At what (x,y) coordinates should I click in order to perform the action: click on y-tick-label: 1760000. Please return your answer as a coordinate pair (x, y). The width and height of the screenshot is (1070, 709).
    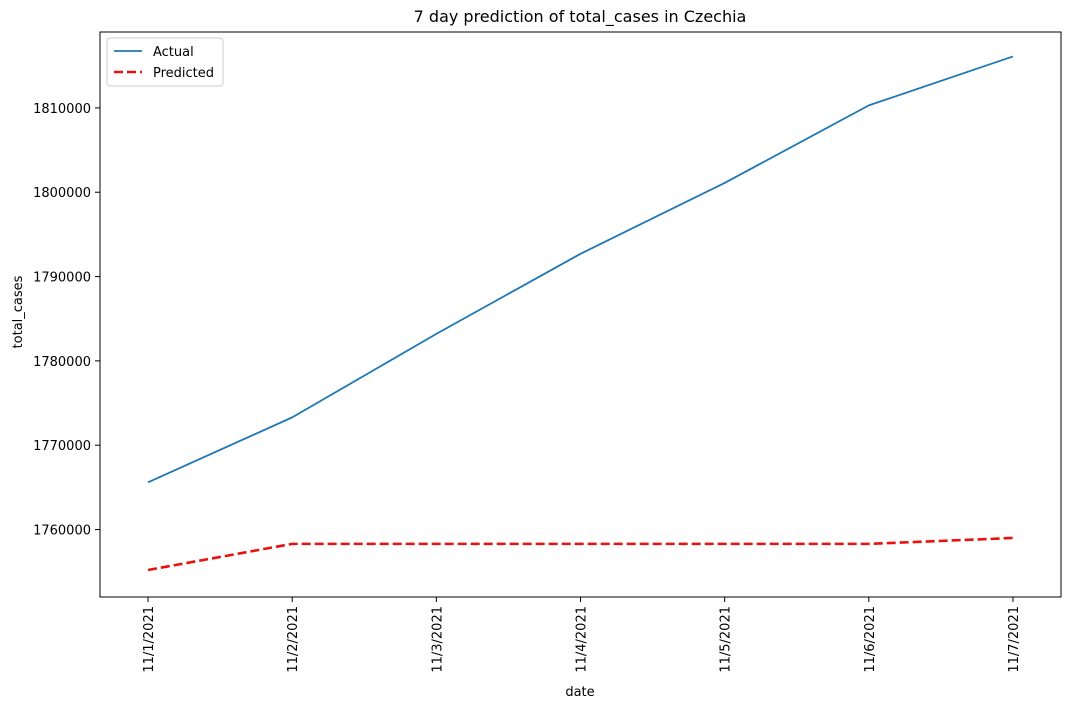
    Looking at the image, I should click on (62, 531).